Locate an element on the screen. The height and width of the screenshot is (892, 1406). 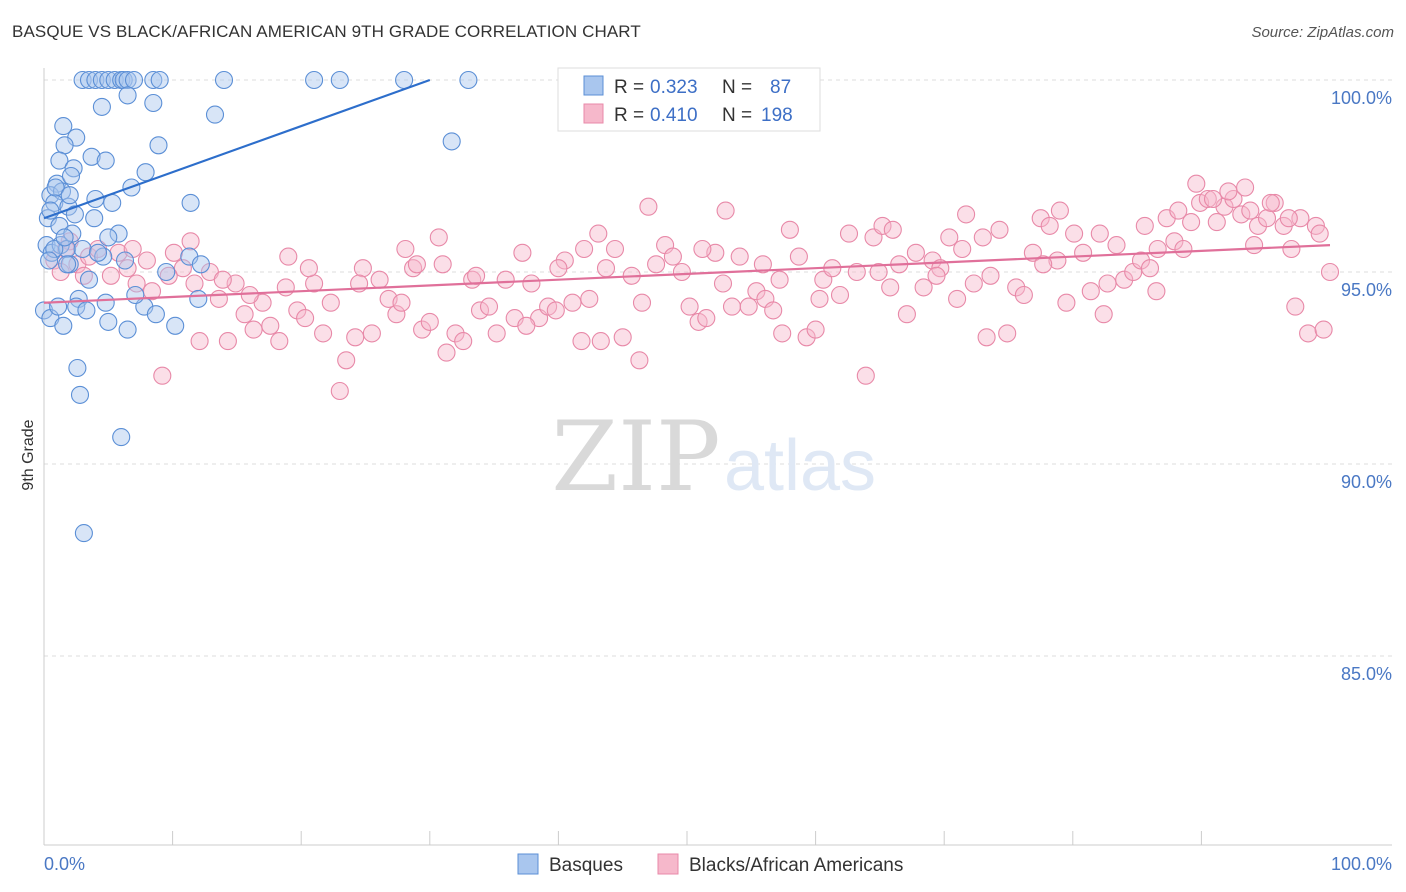
y-axis-title: 9th Grade is located at coordinates (28, 454).